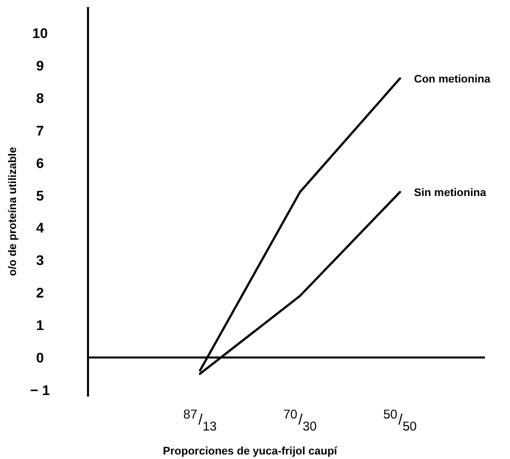 The width and height of the screenshot is (510, 459). I want to click on x-tick-label: $^{87}$/$_{13}$, so click(200, 420).